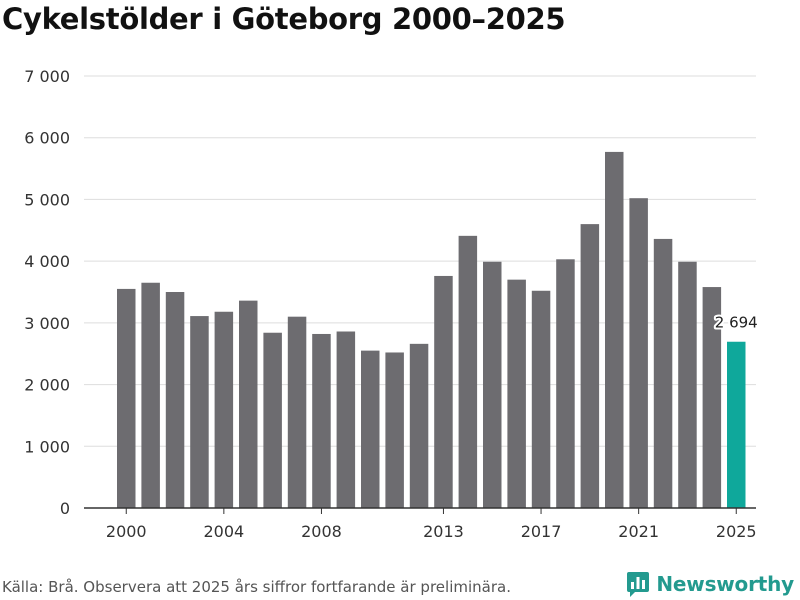  Describe the element at coordinates (47, 292) in the screenshot. I see `y-axis-ticks: 0 1 000 2 000 3 000 4 000 5 000 6 000 7 000` at that location.